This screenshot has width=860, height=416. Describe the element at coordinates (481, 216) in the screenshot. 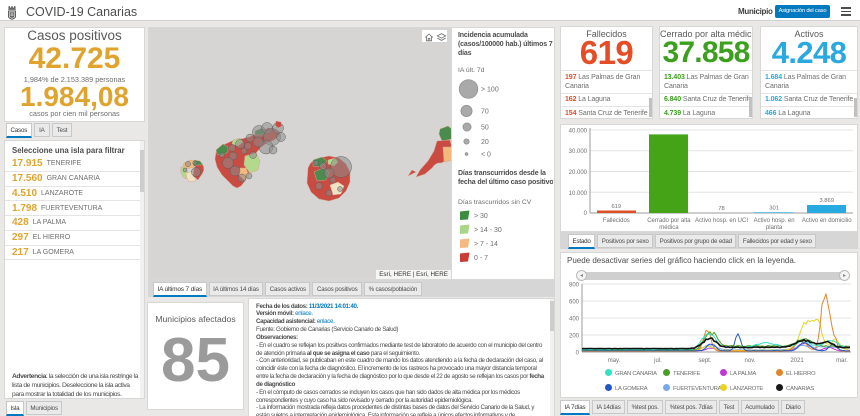

I see `svg-text: > 30` at that location.